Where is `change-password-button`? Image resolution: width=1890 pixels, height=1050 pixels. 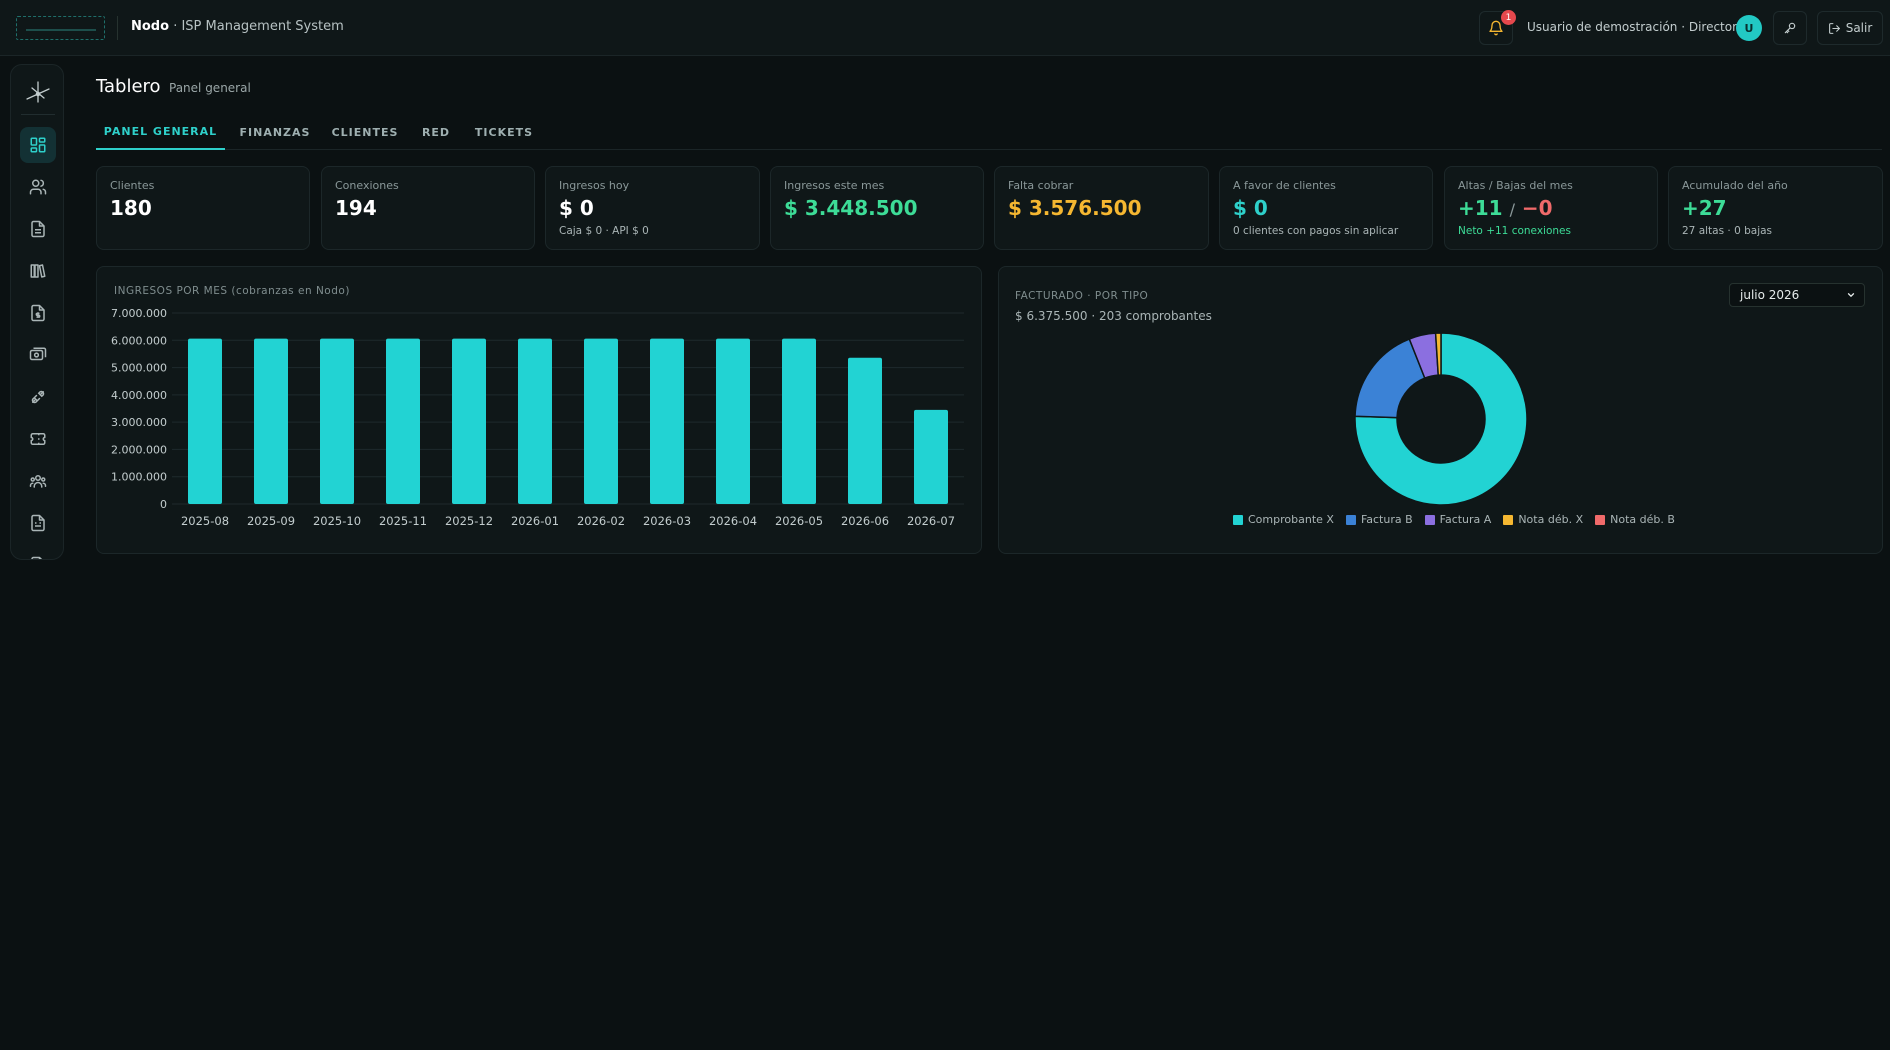
change-password-button is located at coordinates (1790, 28).